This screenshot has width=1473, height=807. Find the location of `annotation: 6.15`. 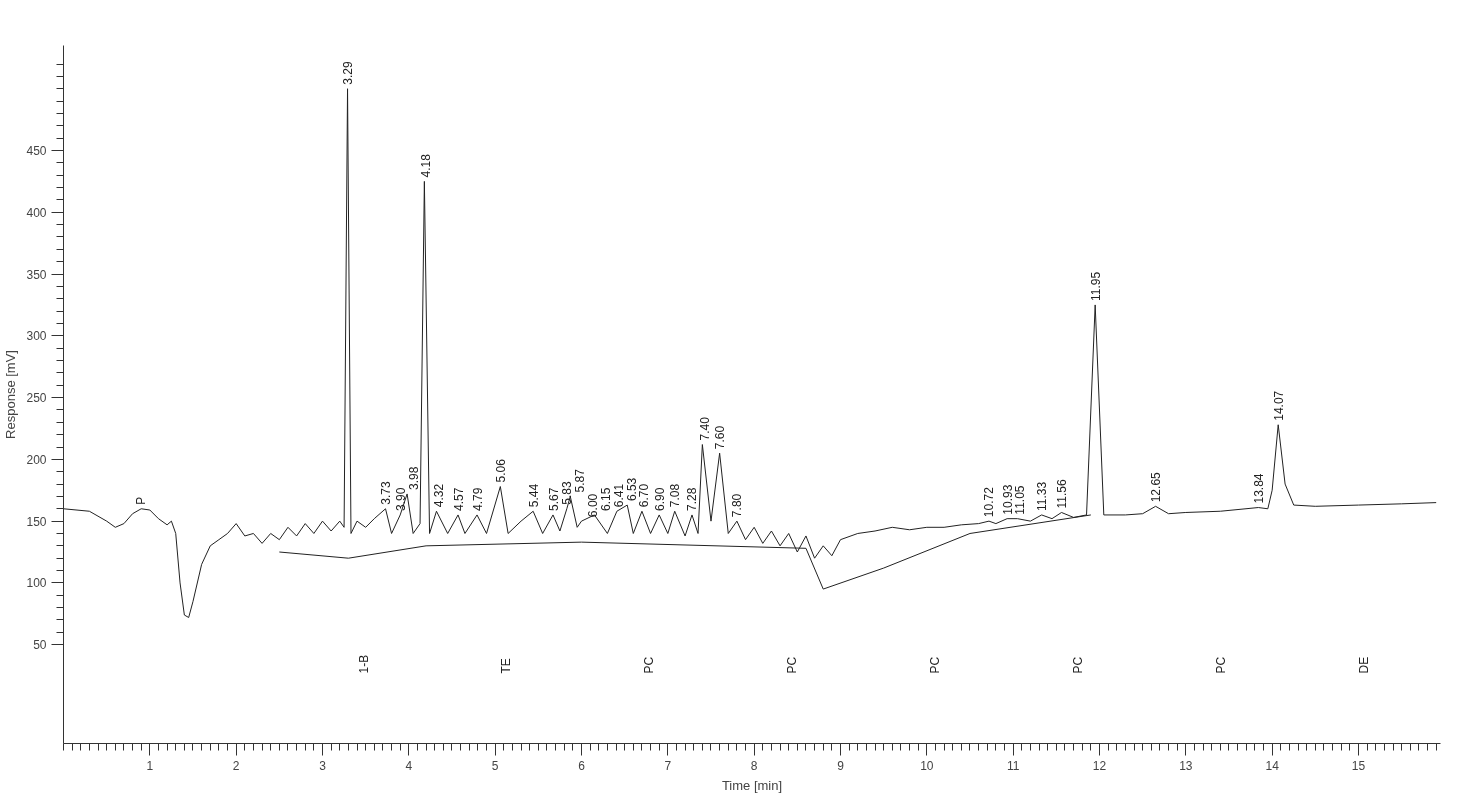

annotation: 6.15 is located at coordinates (605, 499).